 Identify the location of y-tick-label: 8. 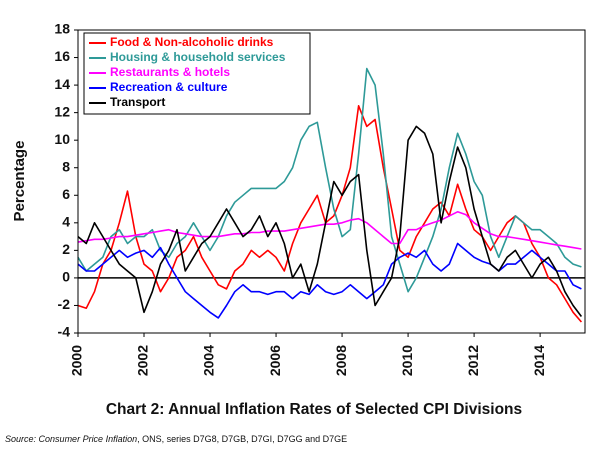
(66, 166).